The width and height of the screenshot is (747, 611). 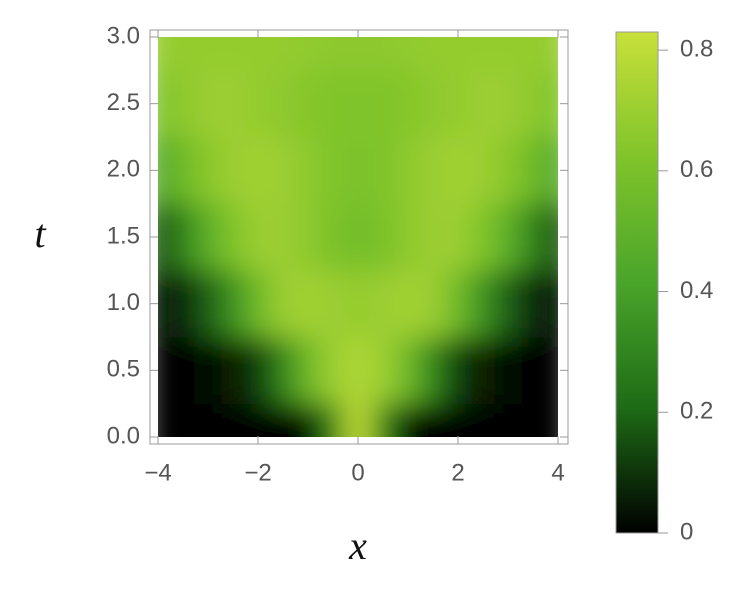 I want to click on colorbar-tick-label: 0.2, so click(x=696, y=411).